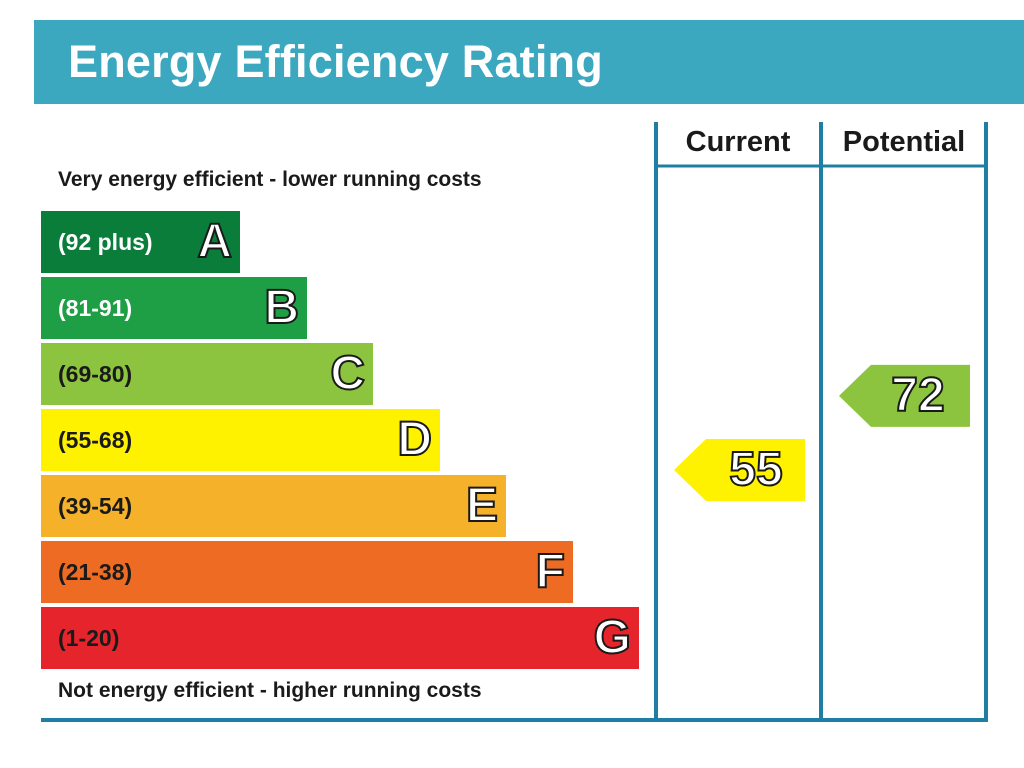 The image size is (1024, 768). I want to click on band-letter: A, so click(214, 241).